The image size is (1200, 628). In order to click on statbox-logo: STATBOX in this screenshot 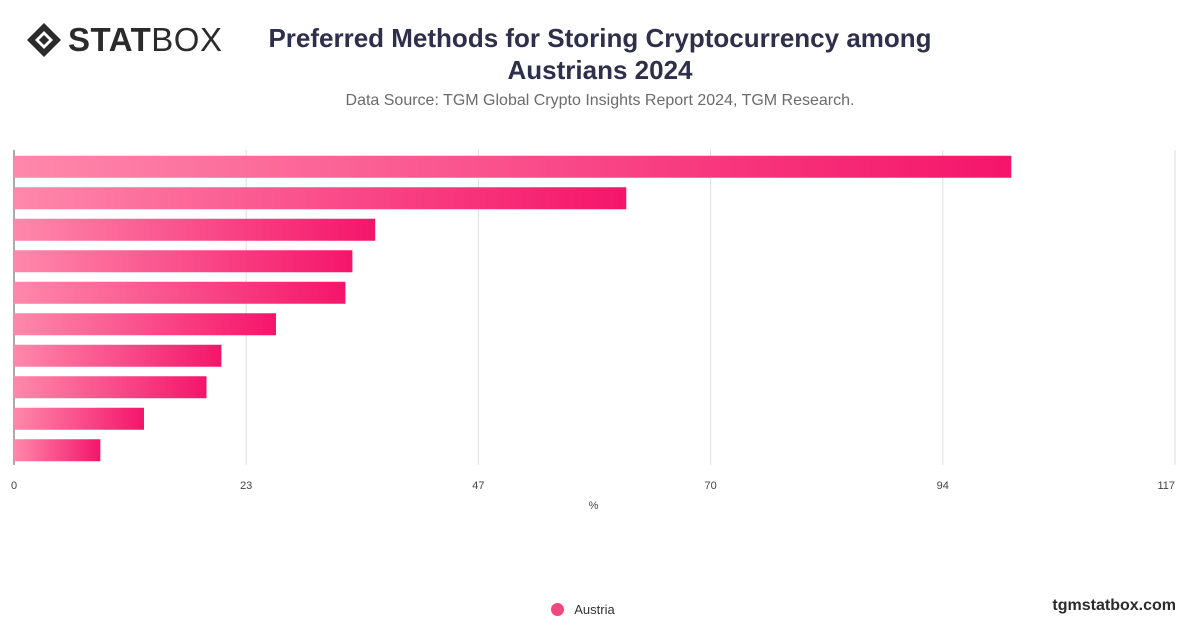, I will do `click(124, 40)`.